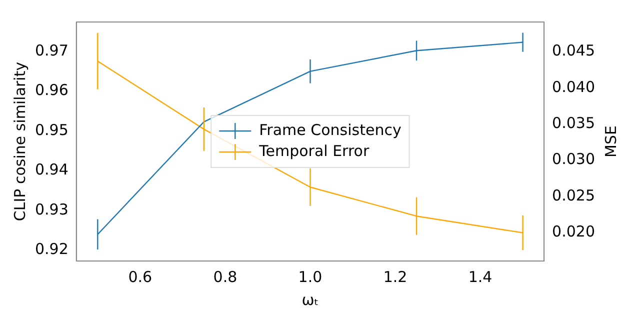 The image size is (628, 314). What do you see at coordinates (314, 151) in the screenshot?
I see `legend-label: Temporal Error` at bounding box center [314, 151].